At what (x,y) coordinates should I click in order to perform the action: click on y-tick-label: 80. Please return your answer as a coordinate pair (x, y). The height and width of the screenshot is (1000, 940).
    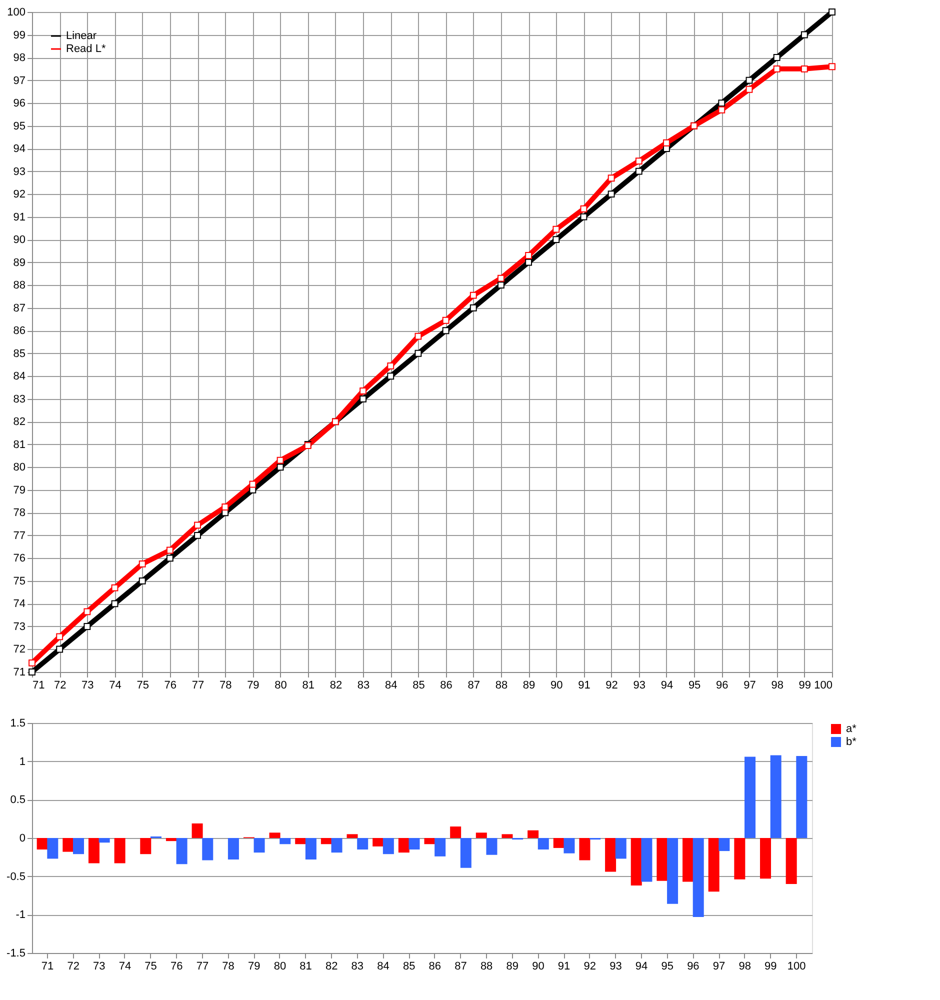
    Looking at the image, I should click on (19, 468).